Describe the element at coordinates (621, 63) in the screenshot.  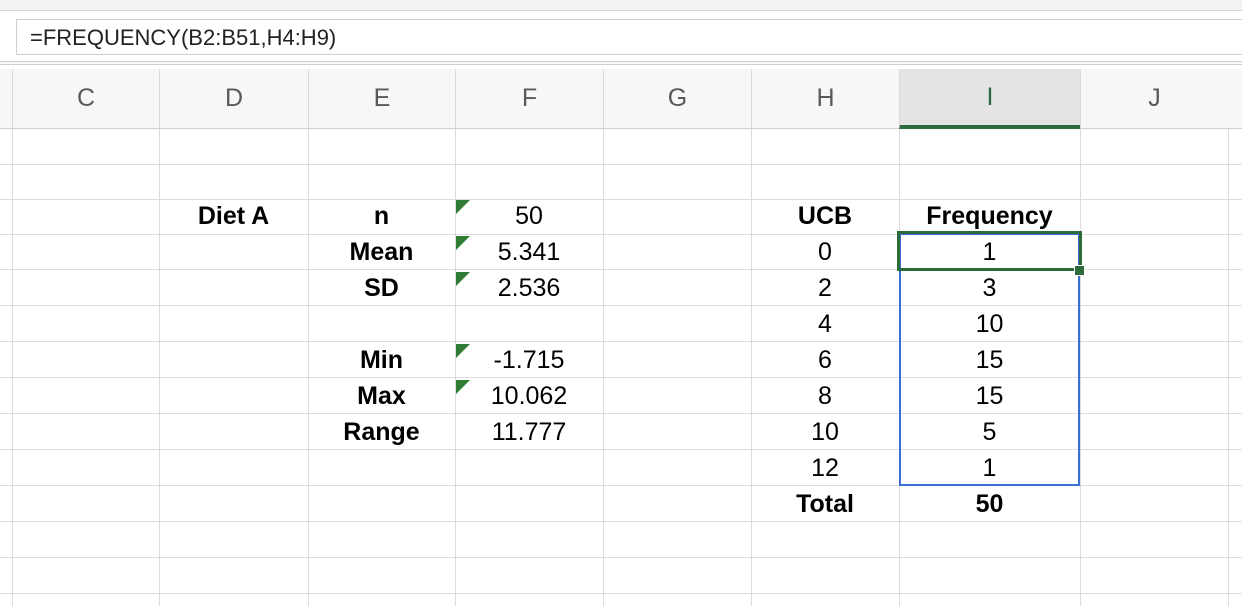
I see `formula-bar-divider` at that location.